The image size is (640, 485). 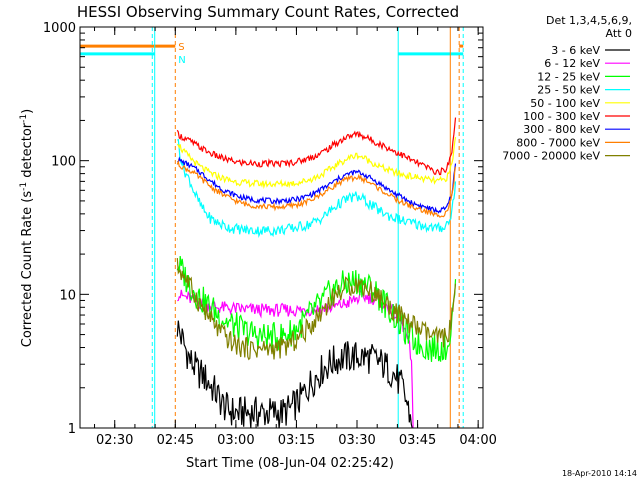 What do you see at coordinates (356, 440) in the screenshot?
I see `x-tick-label: 03:30` at bounding box center [356, 440].